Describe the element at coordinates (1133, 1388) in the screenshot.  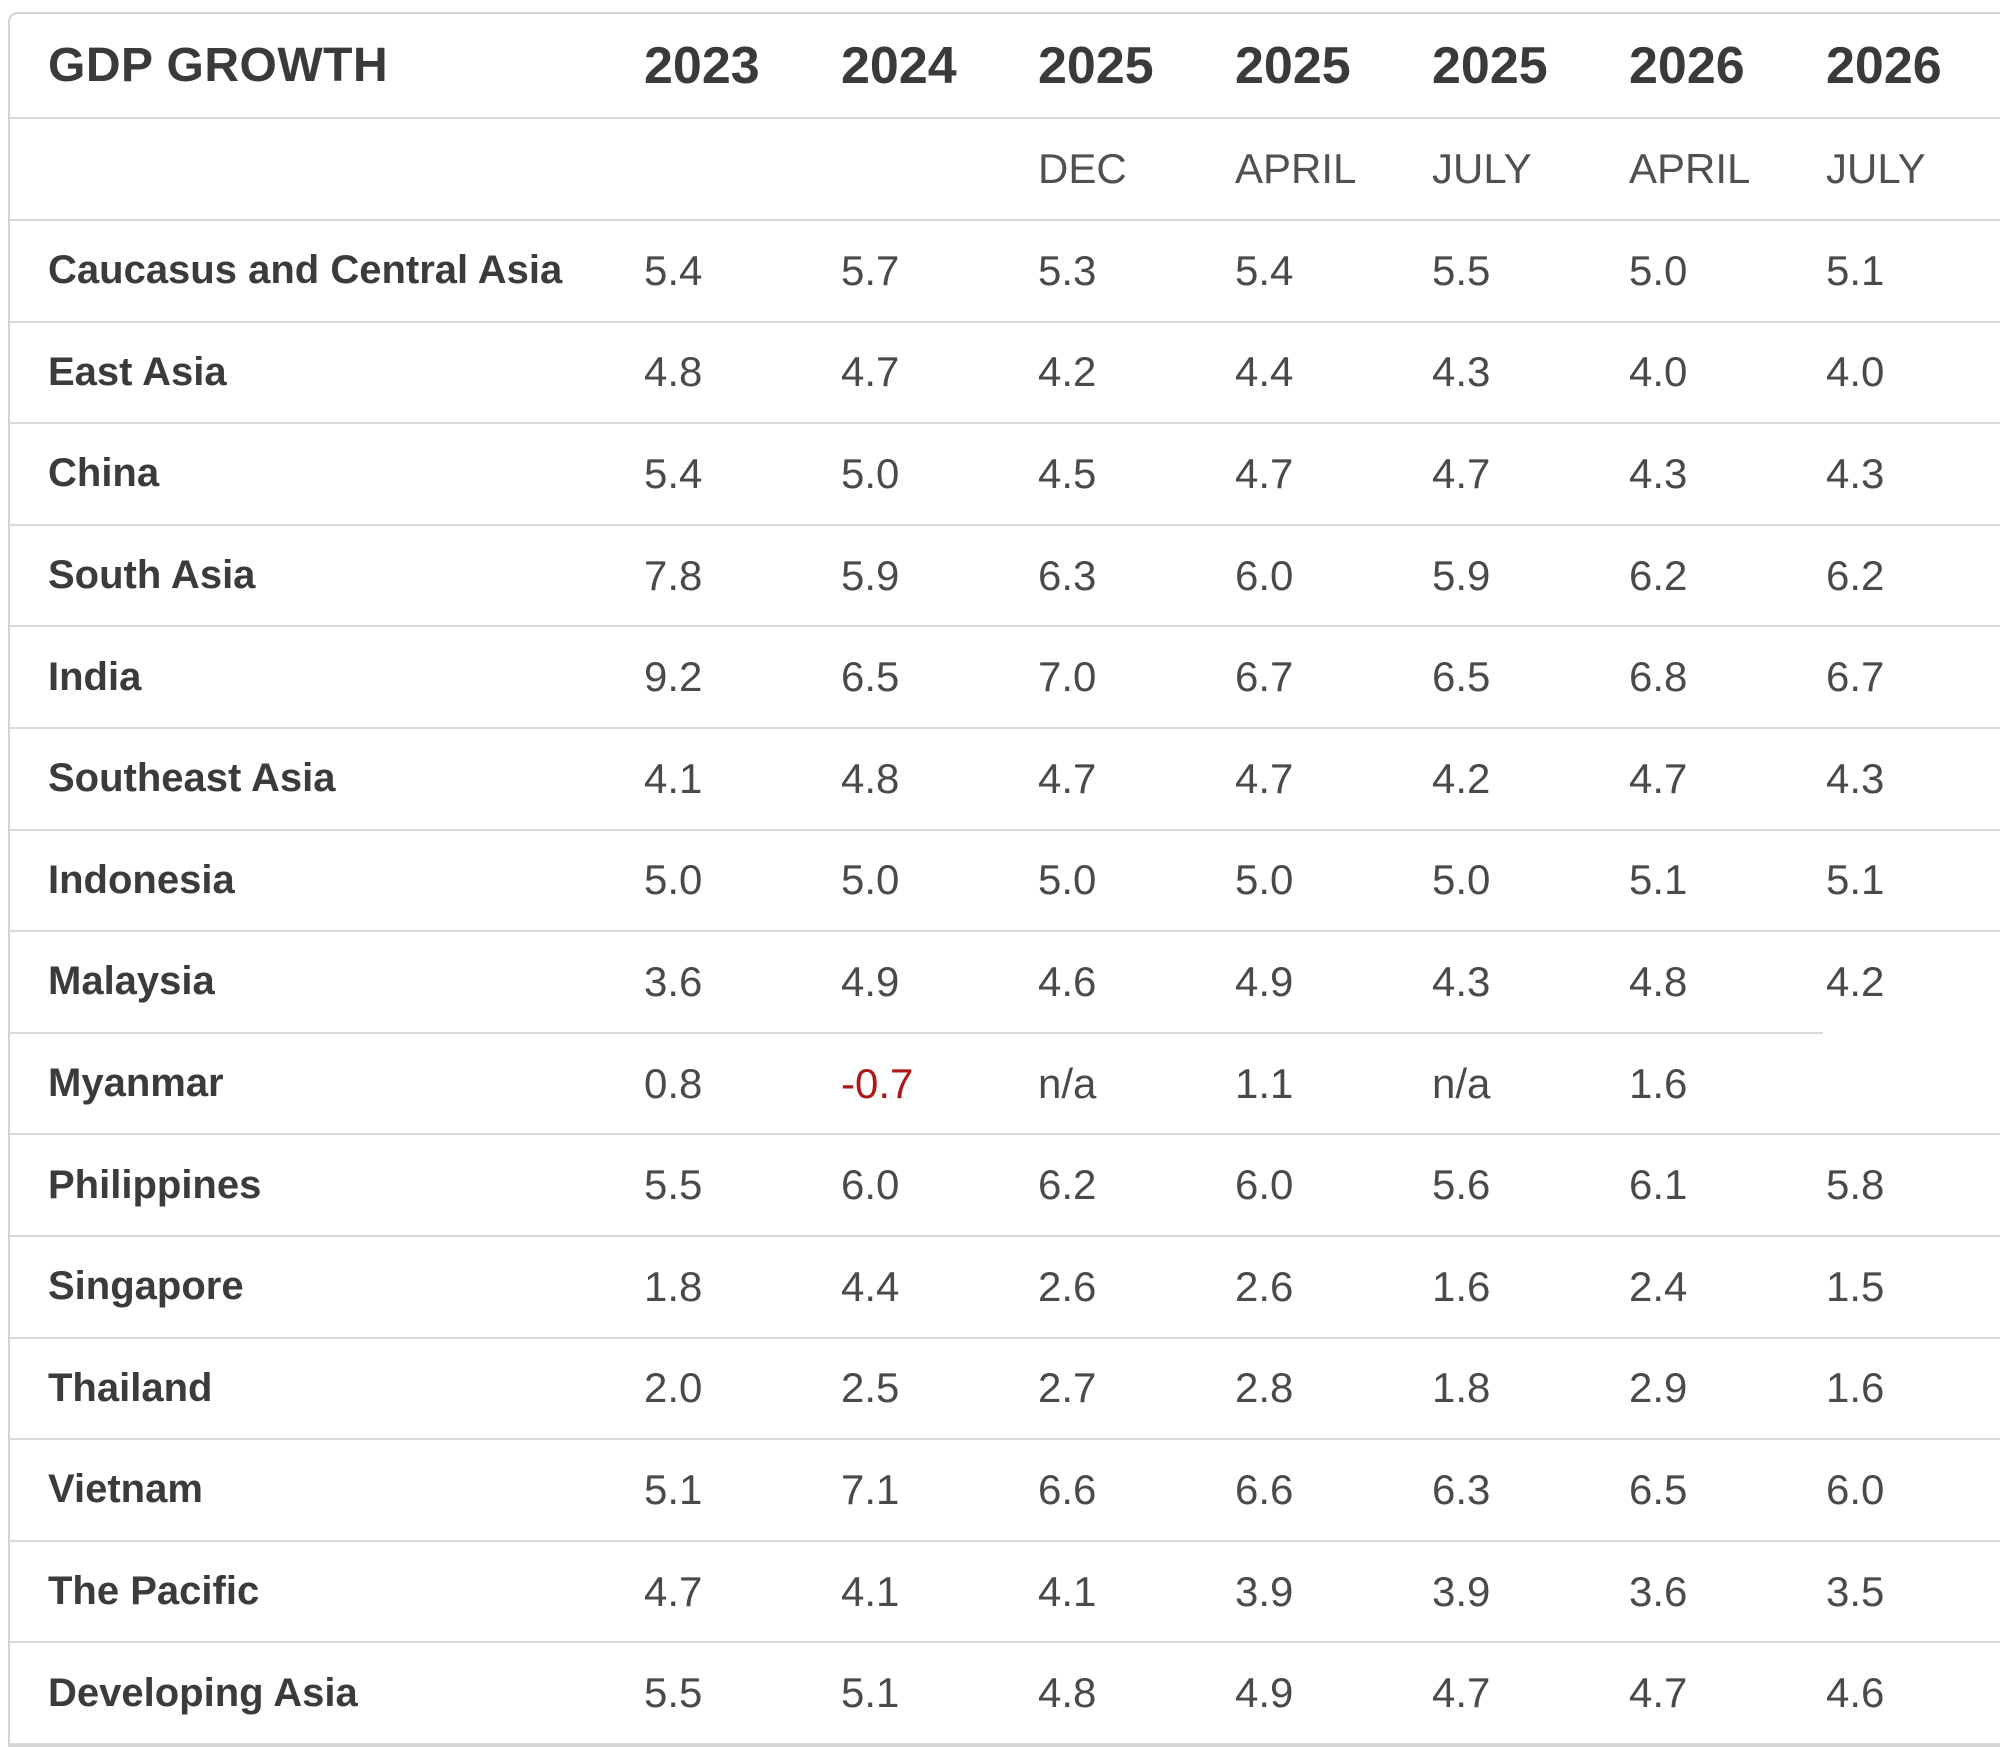
I see `growth-value: 2.7` at that location.